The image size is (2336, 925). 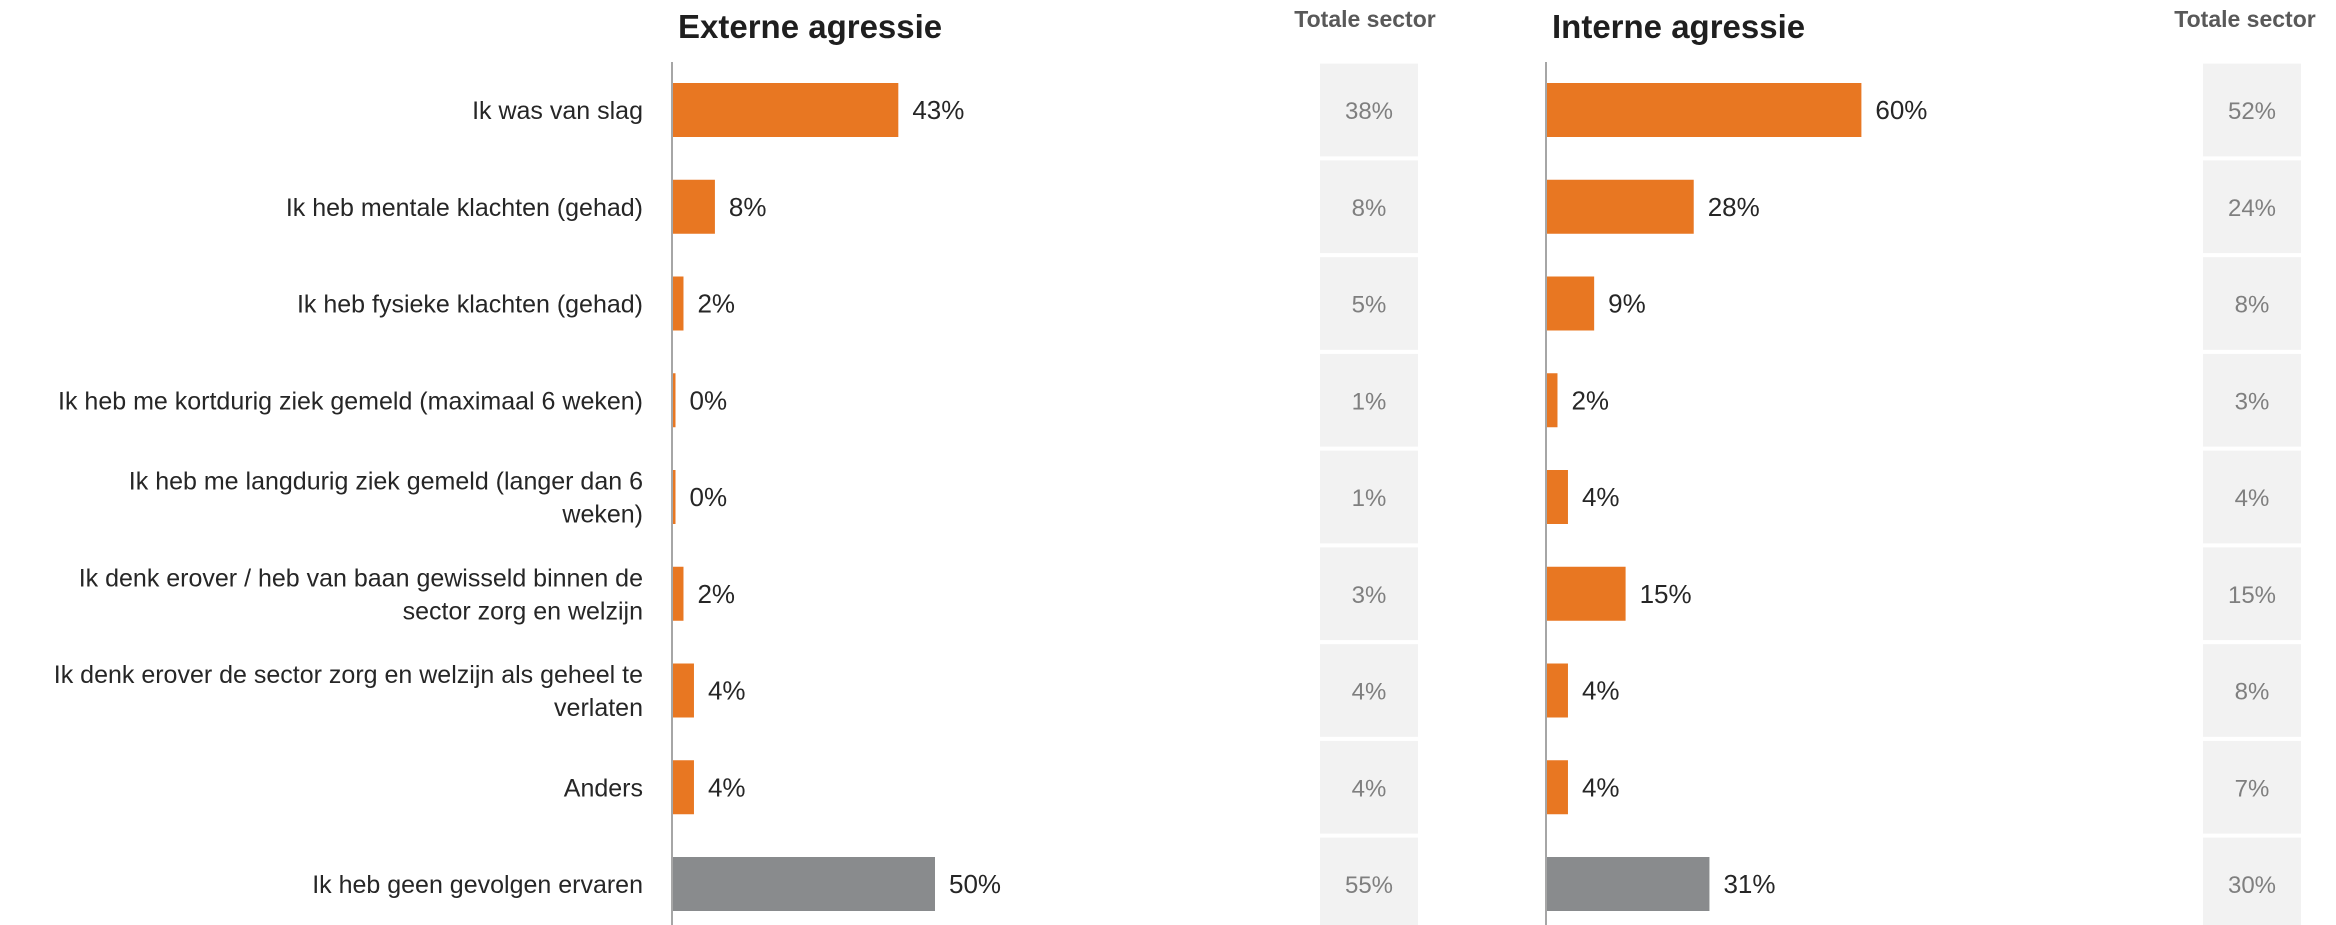 I want to click on externe-sector-value: 55%, so click(x=1369, y=885).